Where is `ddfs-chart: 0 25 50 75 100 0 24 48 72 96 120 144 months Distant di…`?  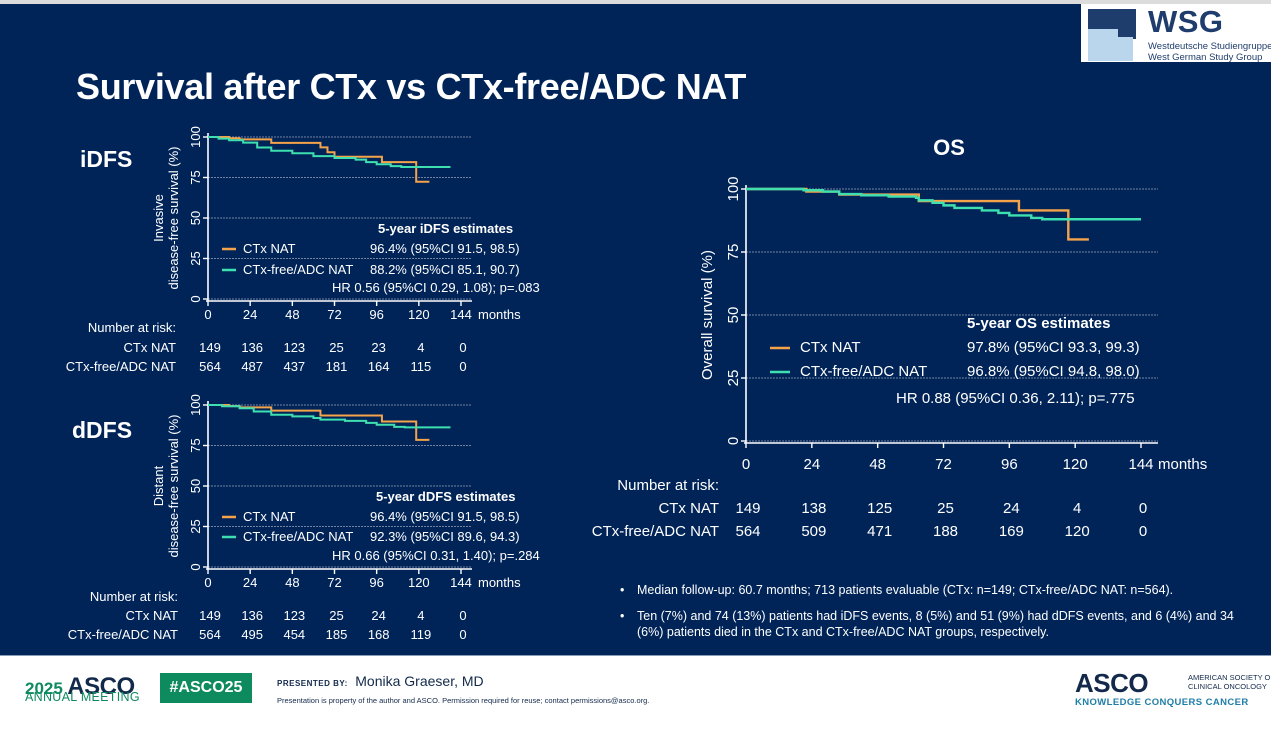 ddfs-chart: 0 25 50 75 100 0 24 48 72 96 120 144 months Distant di… is located at coordinates (304, 518).